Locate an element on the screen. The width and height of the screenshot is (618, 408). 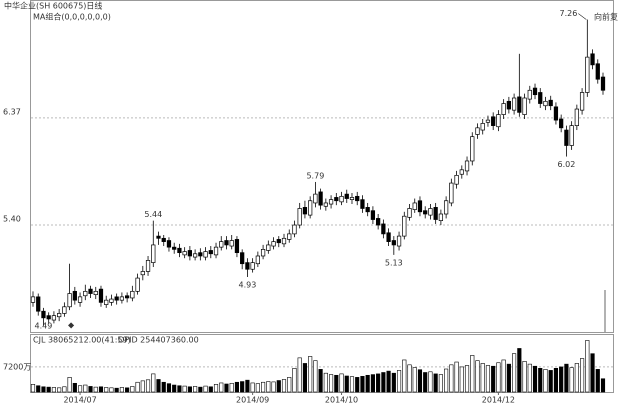
x-tick-label: 2014/10 is located at coordinates (341, 400).